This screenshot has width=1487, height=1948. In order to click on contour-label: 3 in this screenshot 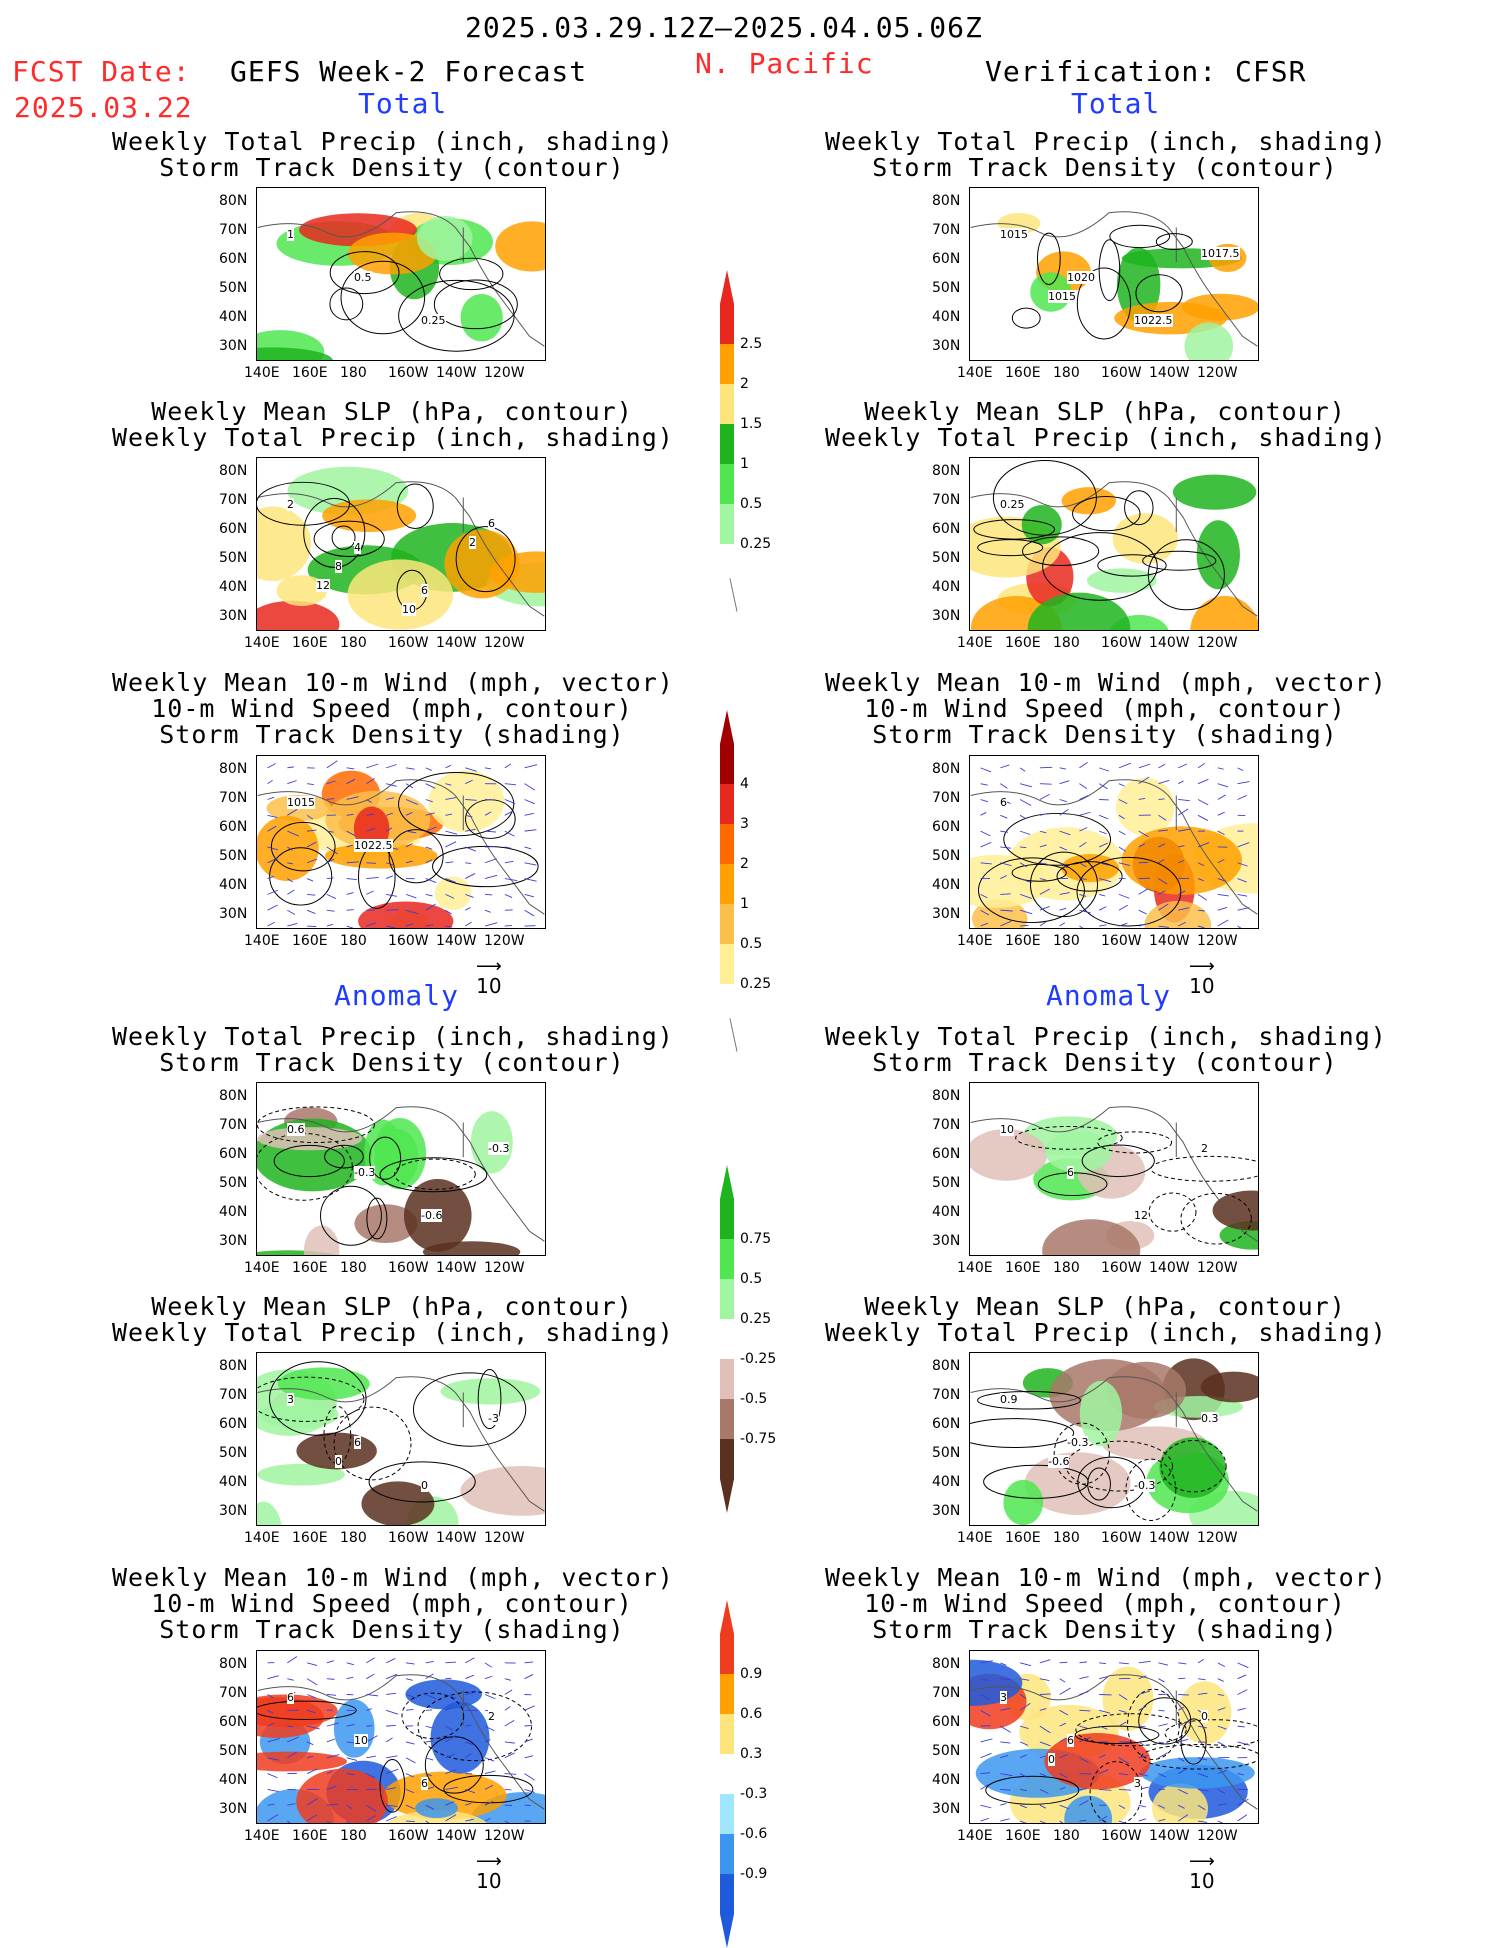, I will do `click(290, 1399)`.